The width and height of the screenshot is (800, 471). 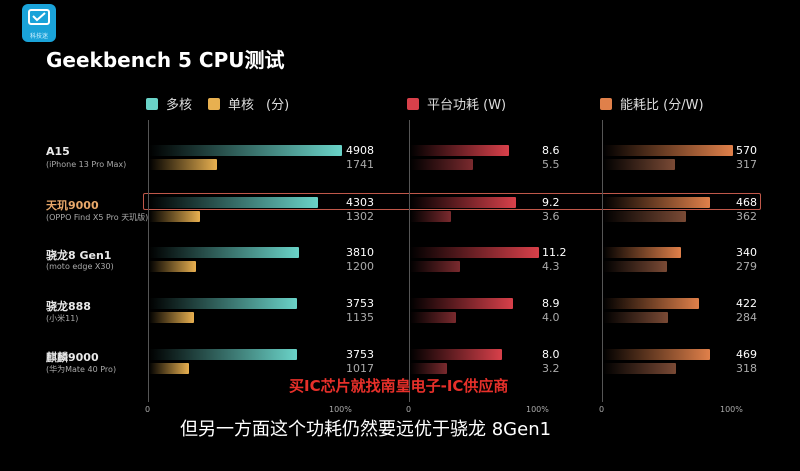 I want to click on legend-swatch-multi, so click(x=152, y=103).